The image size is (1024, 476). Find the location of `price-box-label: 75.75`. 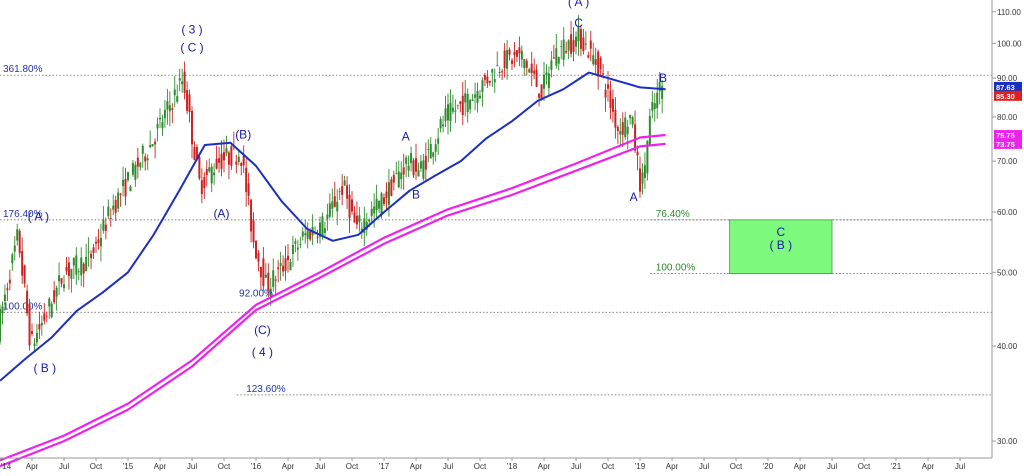

price-box-label: 75.75 is located at coordinates (1005, 135).